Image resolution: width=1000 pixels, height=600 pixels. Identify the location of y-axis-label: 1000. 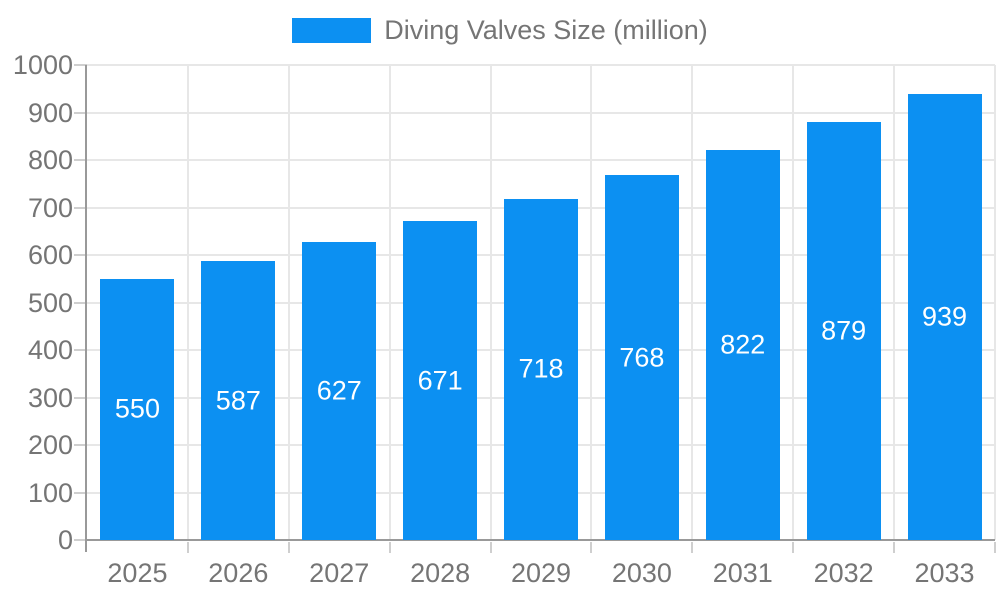
(42, 65).